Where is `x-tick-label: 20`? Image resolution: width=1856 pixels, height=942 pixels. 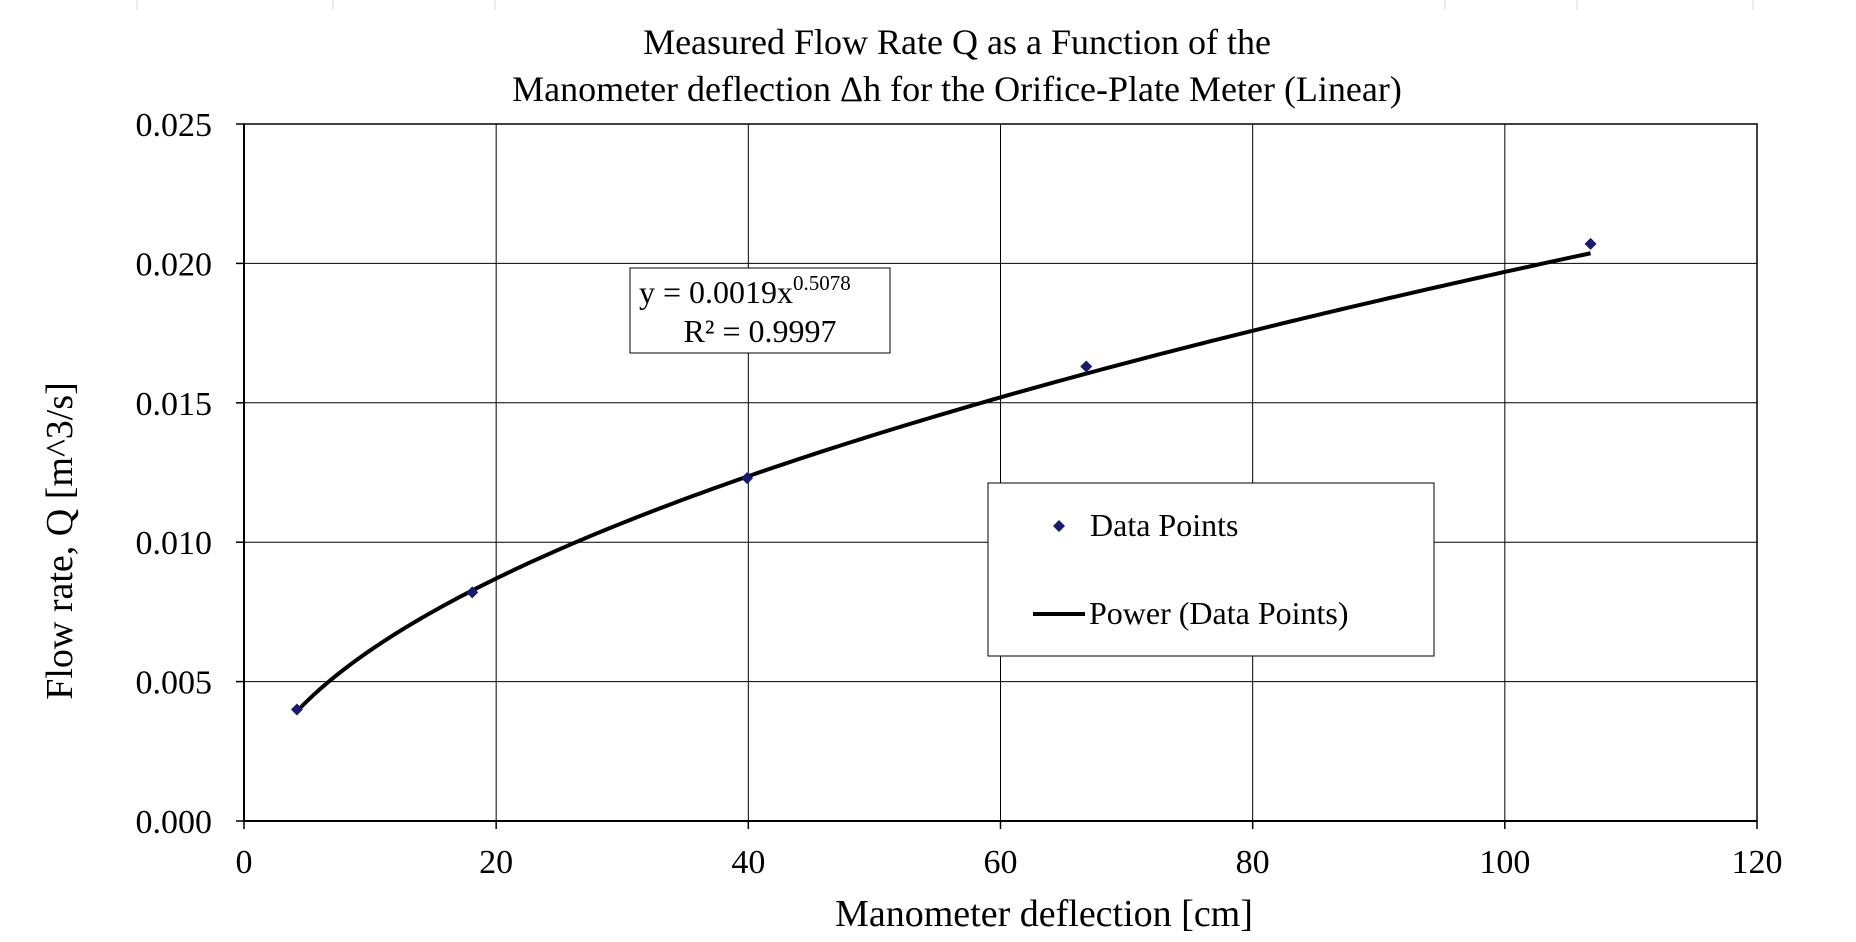
x-tick-label: 20 is located at coordinates (496, 862).